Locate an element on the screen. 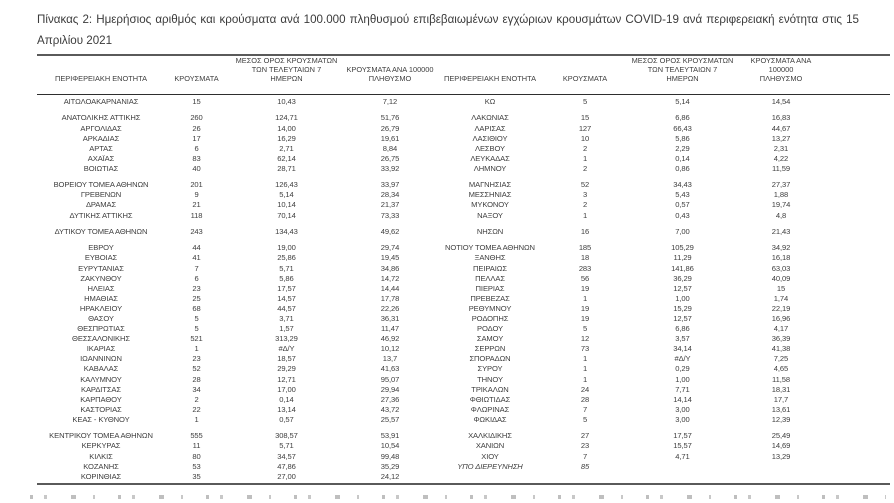 The height and width of the screenshot is (503, 894). table-row: ΚΑΣΤΟΡΙΑΣ 22 13,14 43,72 is located at coordinates (236, 410).